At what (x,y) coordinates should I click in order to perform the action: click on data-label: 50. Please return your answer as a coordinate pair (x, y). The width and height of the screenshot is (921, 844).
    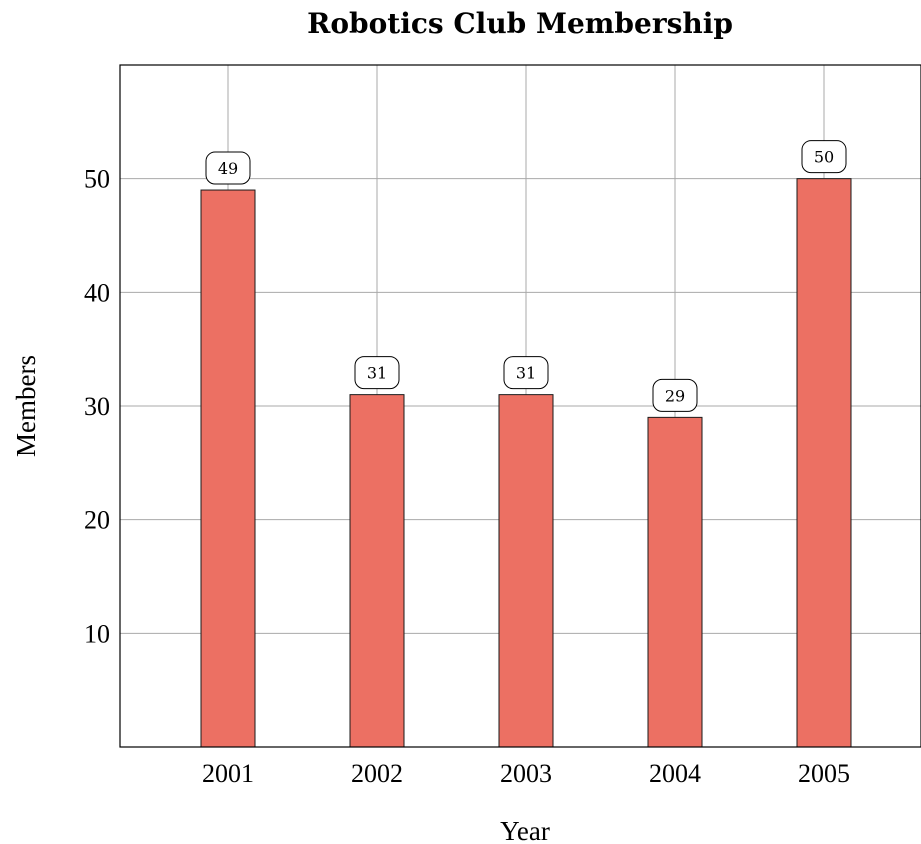
    Looking at the image, I should click on (824, 157).